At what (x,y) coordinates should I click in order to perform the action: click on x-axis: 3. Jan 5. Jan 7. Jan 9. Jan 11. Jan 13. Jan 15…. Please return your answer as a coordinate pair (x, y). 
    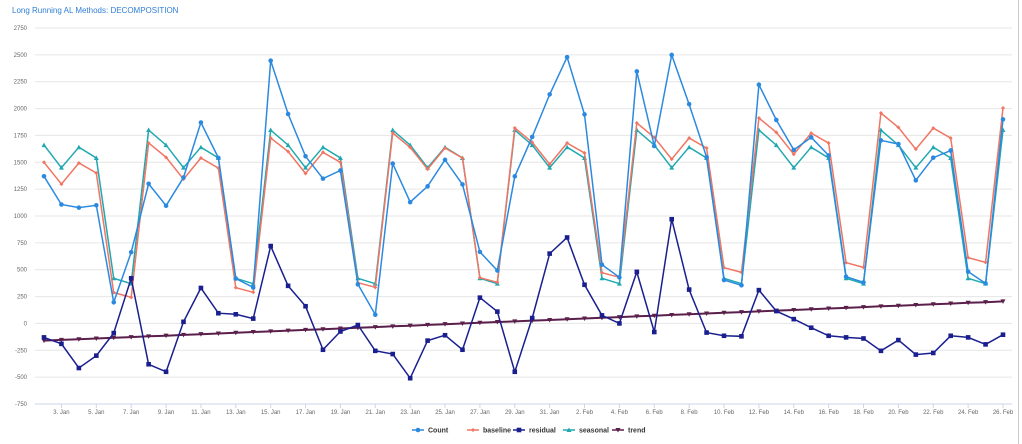
    Looking at the image, I should click on (524, 409).